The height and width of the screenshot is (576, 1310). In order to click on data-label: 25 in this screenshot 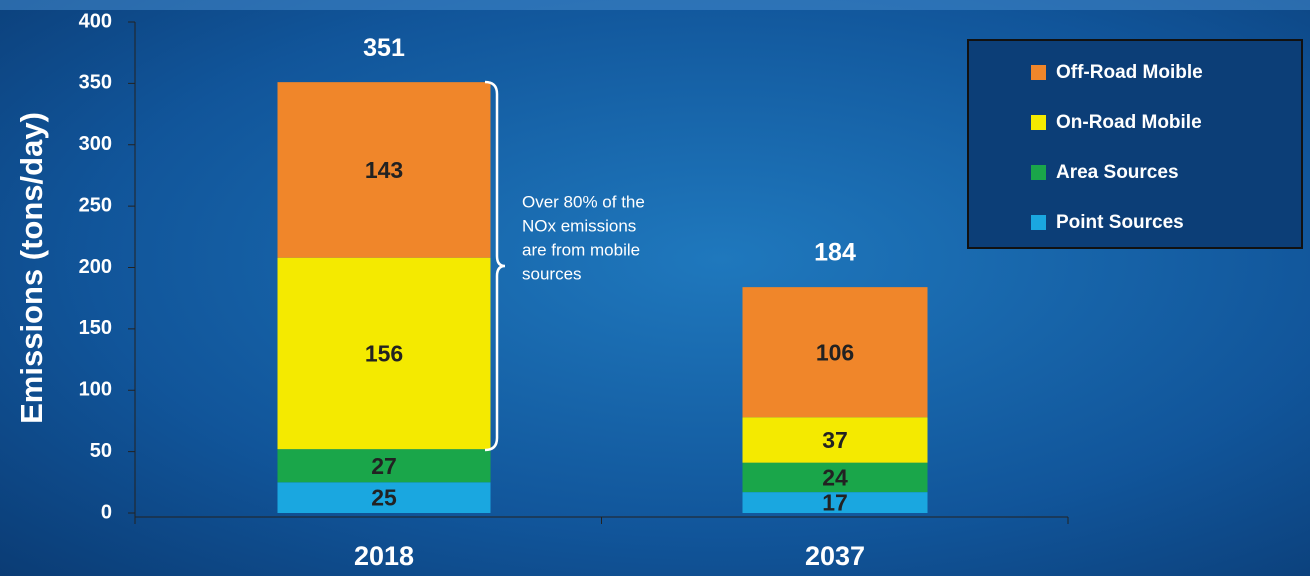, I will do `click(384, 498)`.